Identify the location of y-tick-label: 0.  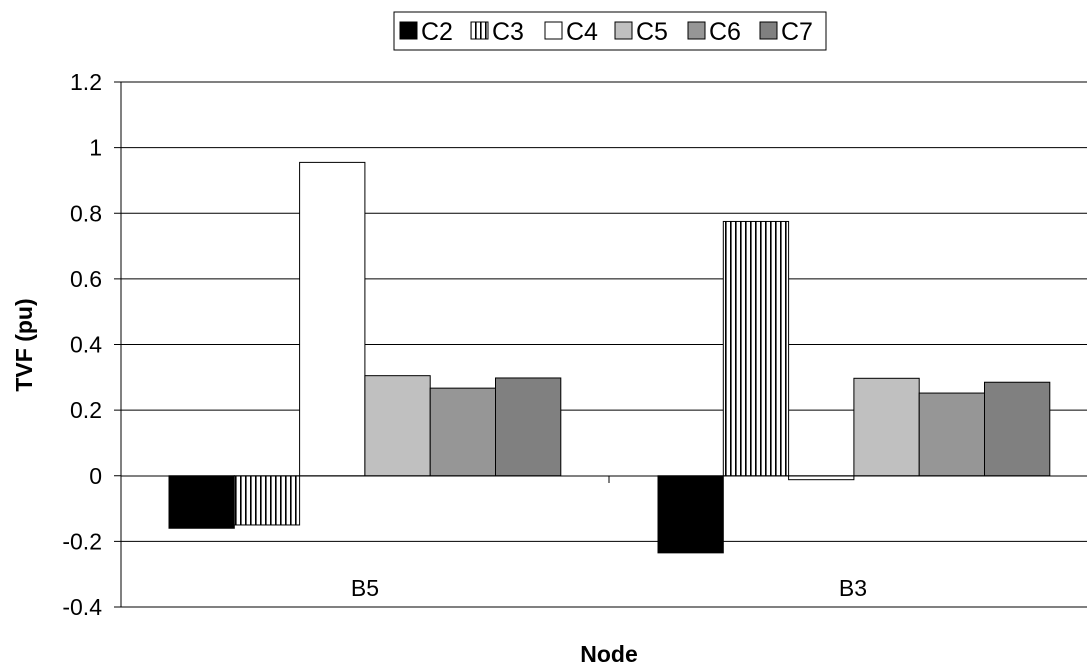
(95, 476).